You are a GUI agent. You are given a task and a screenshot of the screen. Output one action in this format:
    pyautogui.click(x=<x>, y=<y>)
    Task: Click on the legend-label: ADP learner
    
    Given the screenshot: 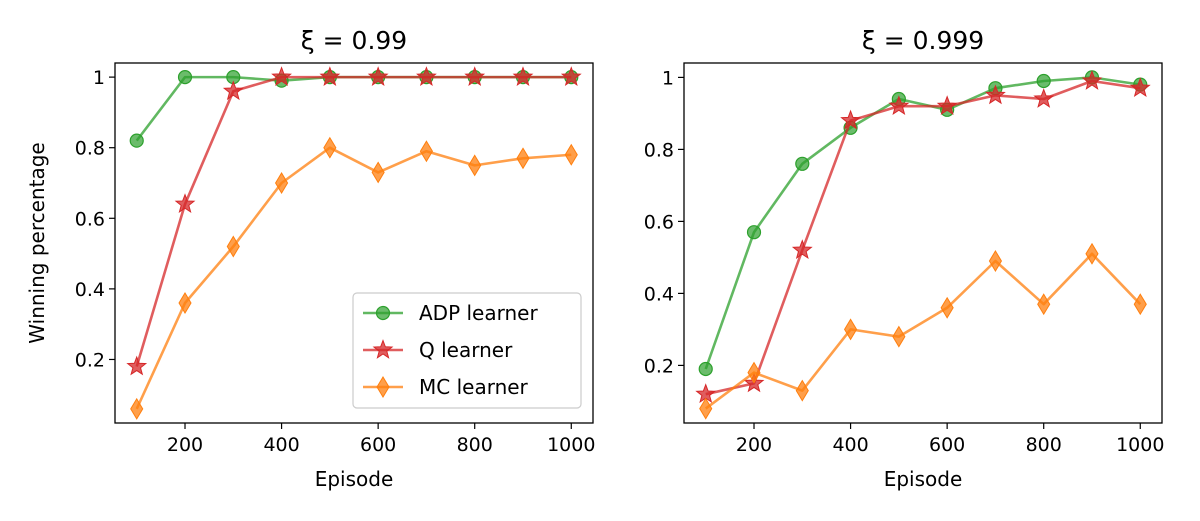 What is the action you would take?
    pyautogui.click(x=478, y=313)
    